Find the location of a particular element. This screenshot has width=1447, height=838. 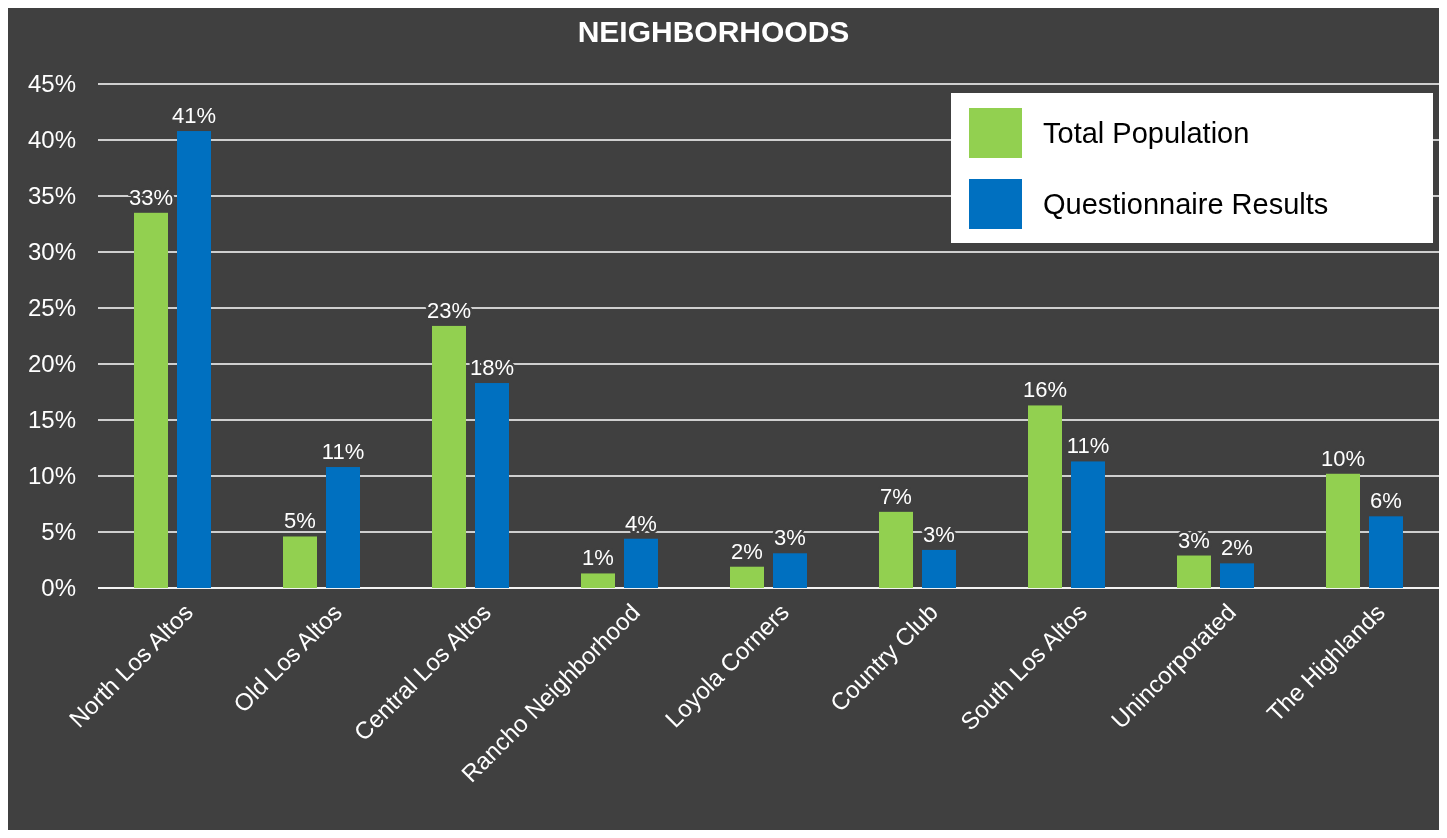

data-label: 10% is located at coordinates (1343, 458).